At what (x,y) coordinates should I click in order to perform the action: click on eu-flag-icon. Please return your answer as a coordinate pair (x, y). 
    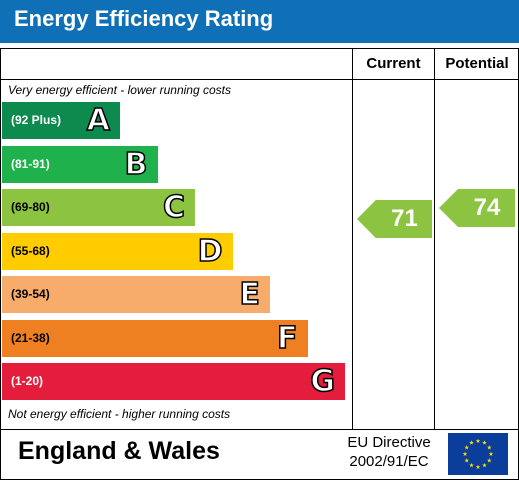
    Looking at the image, I should click on (478, 454).